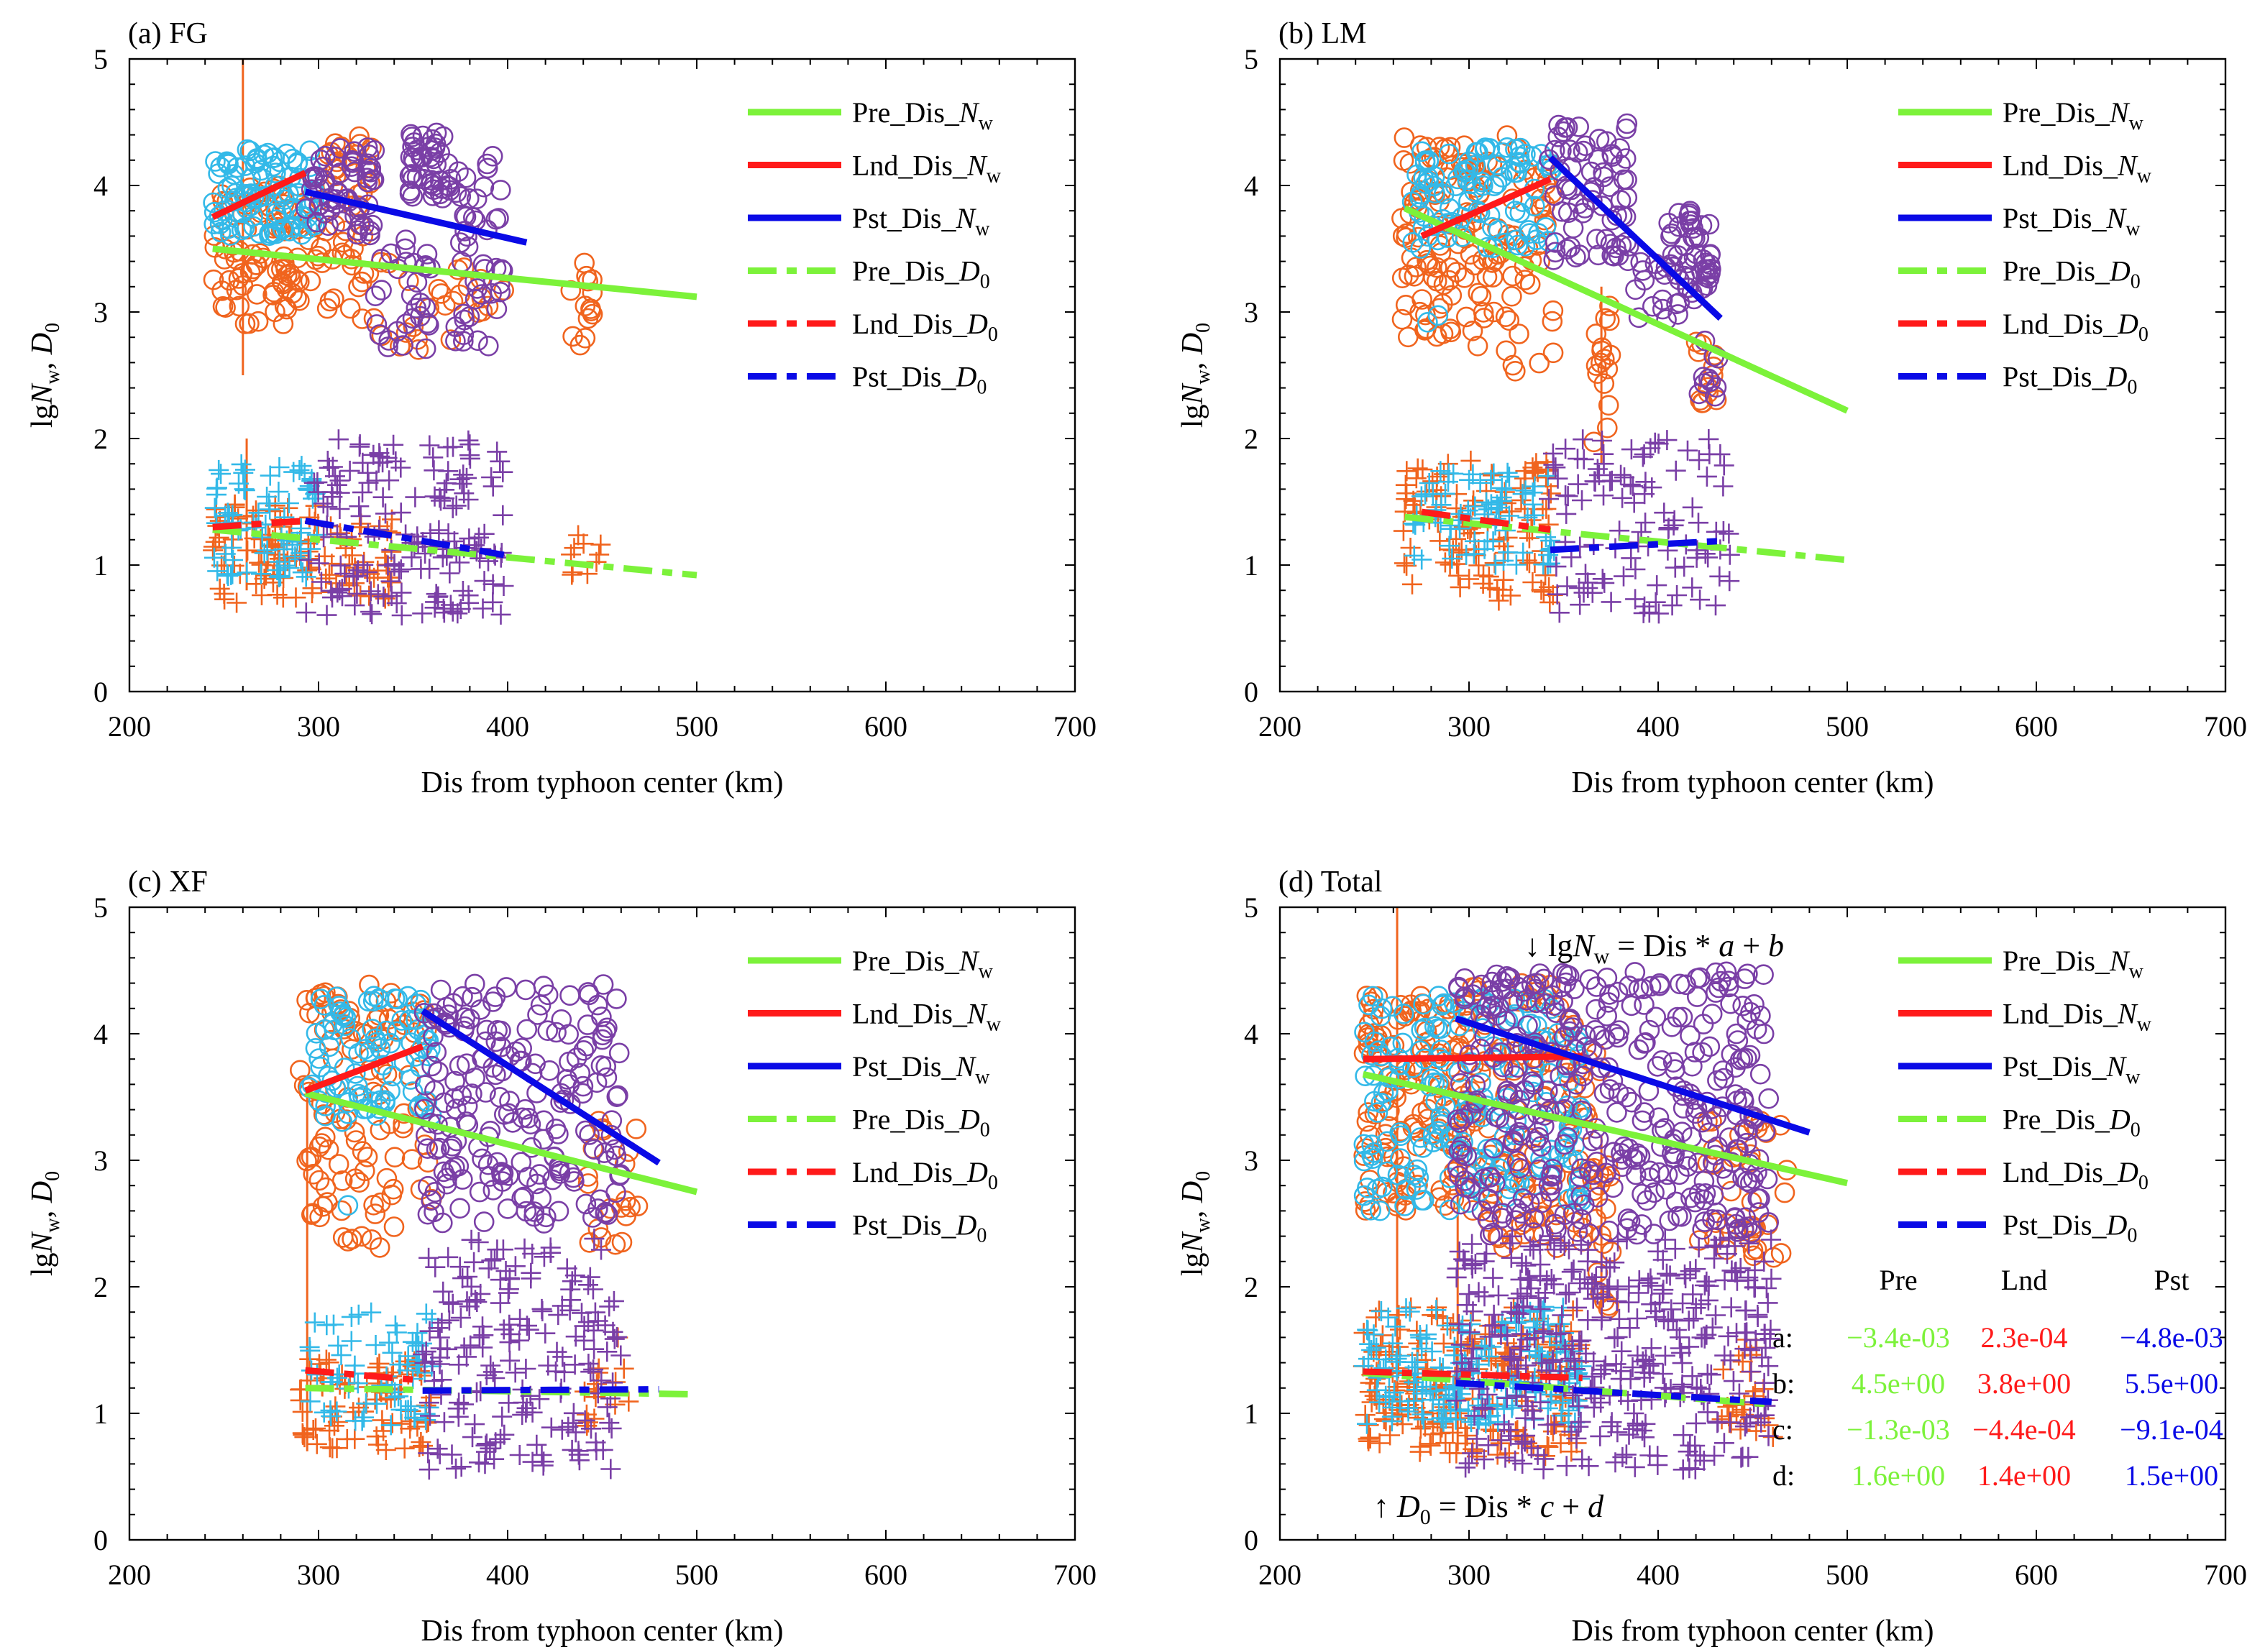 This screenshot has width=2265, height=1652. I want to click on legend-label: Pre_Dis_D0, so click(2072, 274).